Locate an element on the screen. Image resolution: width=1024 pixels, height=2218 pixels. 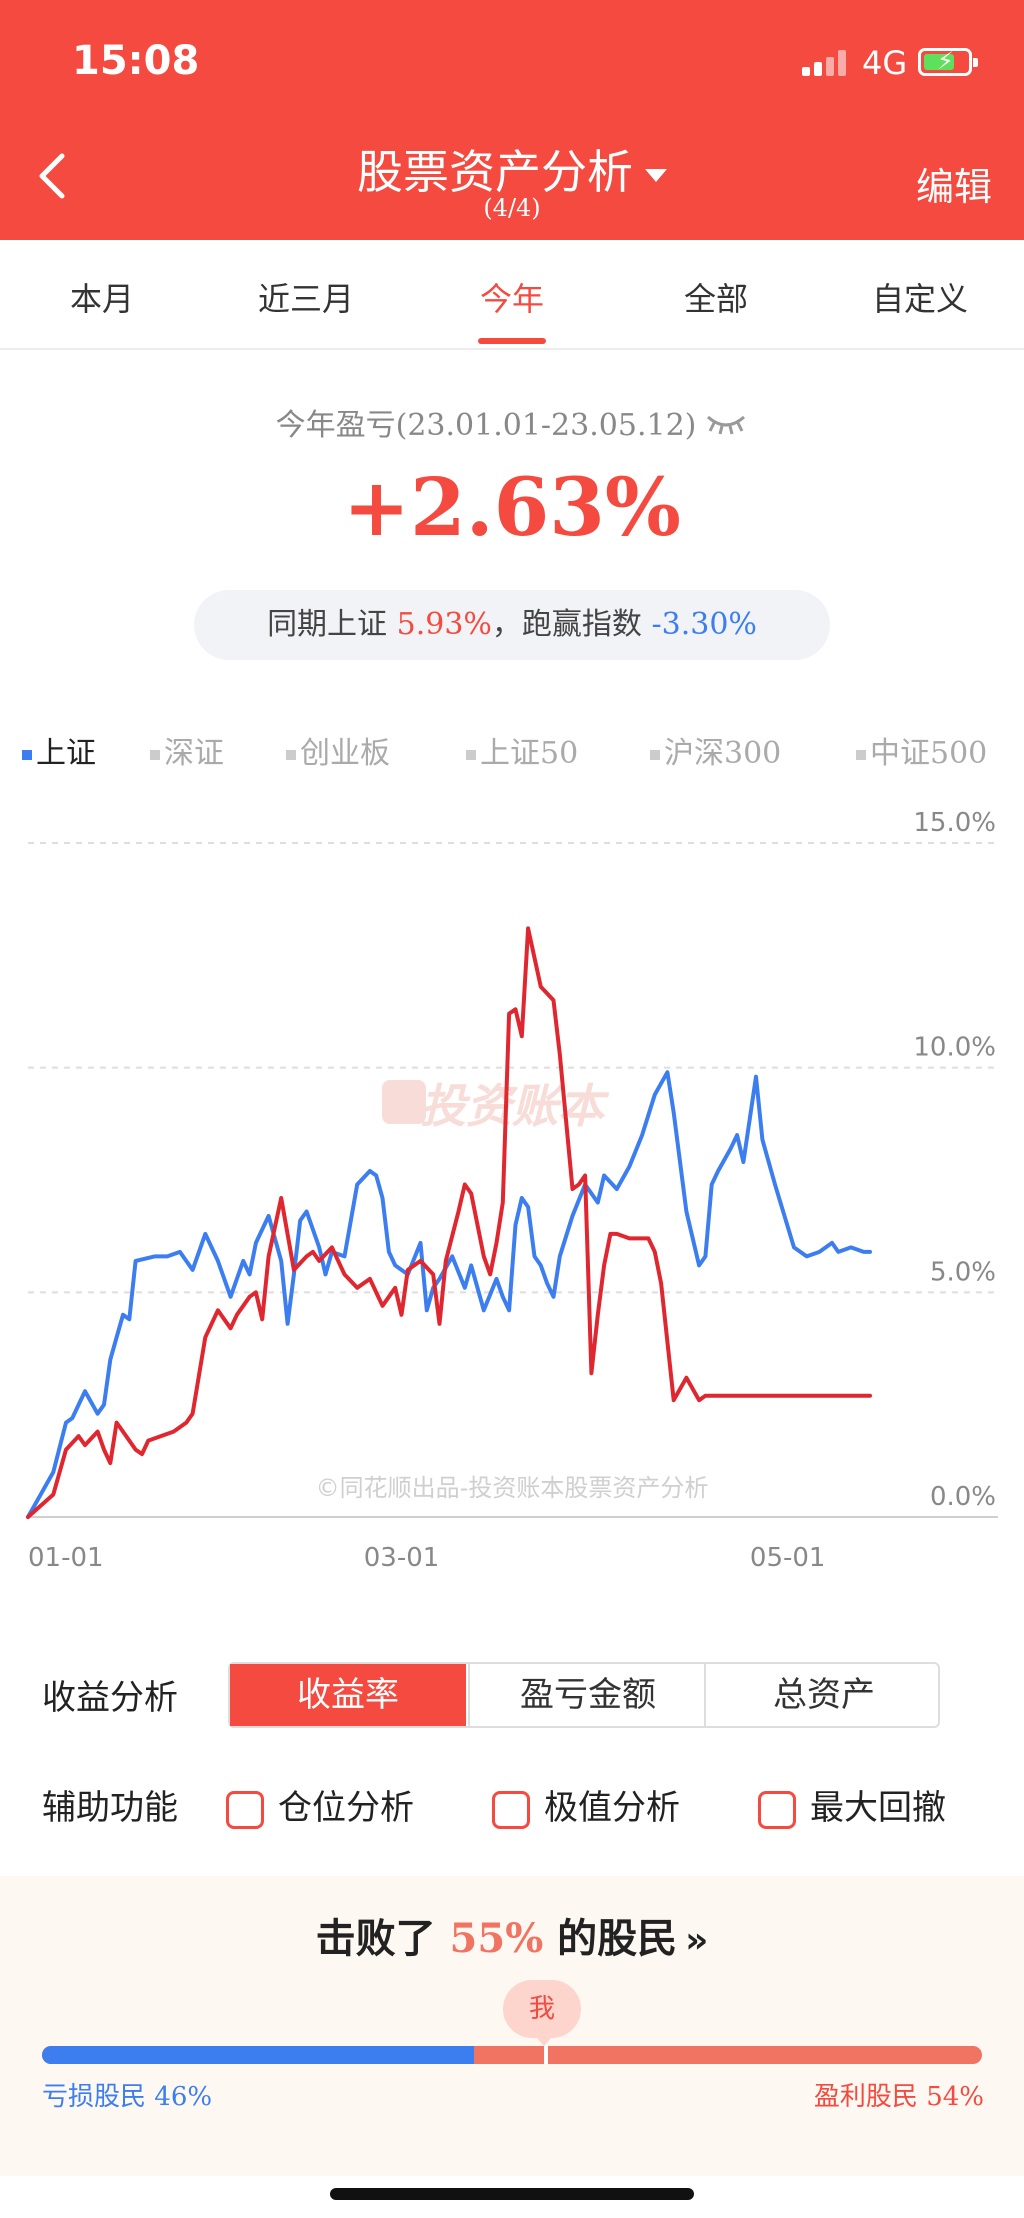
tab-custom: 自定义 is located at coordinates (919, 299).